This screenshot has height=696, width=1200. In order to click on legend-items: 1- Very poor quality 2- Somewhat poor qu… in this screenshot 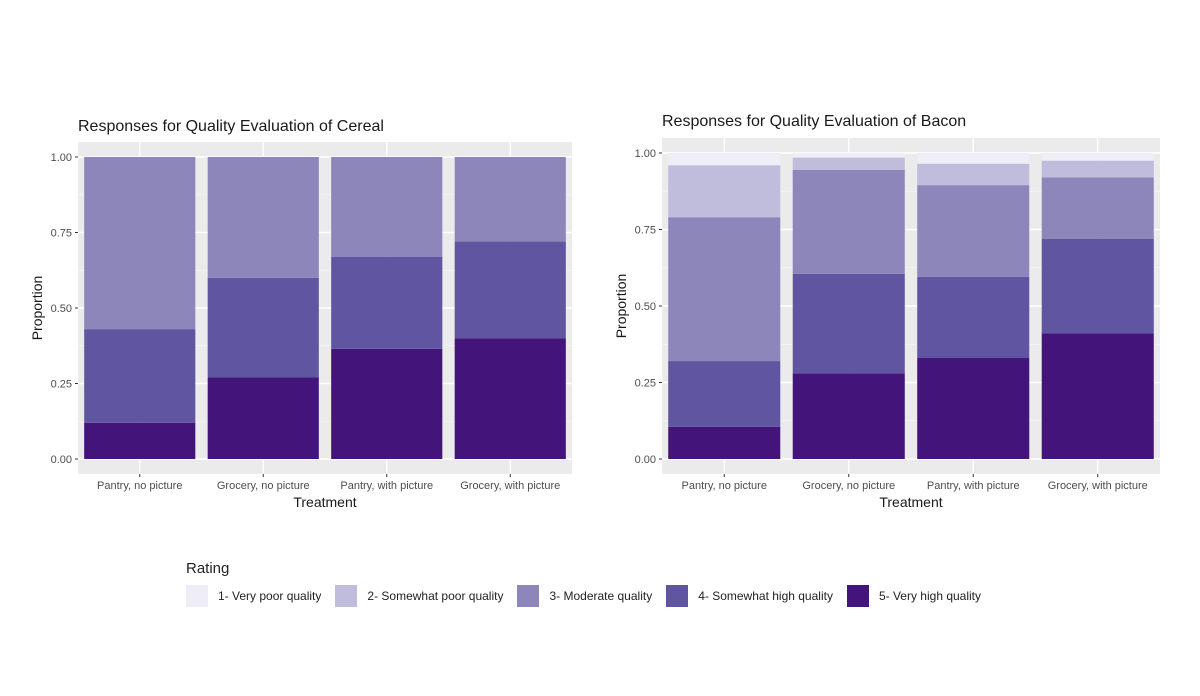, I will do `click(590, 596)`.